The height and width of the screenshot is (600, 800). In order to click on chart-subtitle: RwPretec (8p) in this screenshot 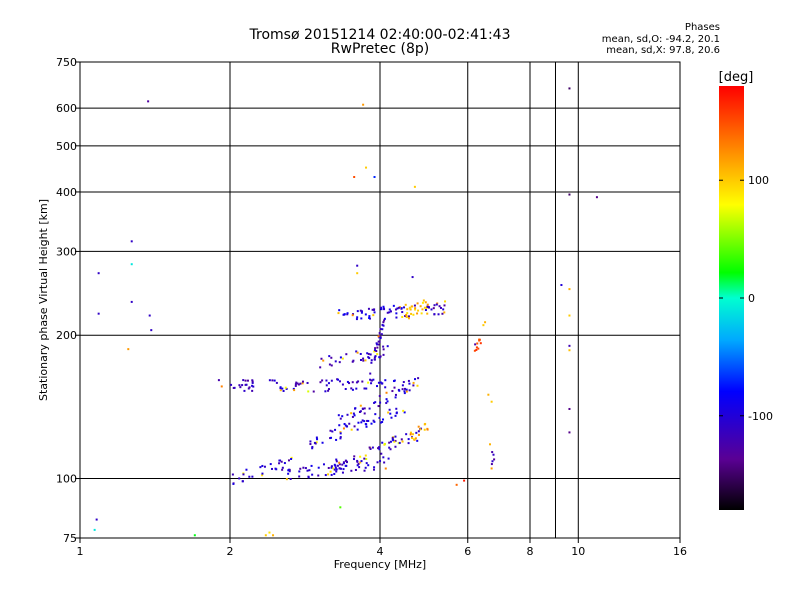, I will do `click(380, 49)`.